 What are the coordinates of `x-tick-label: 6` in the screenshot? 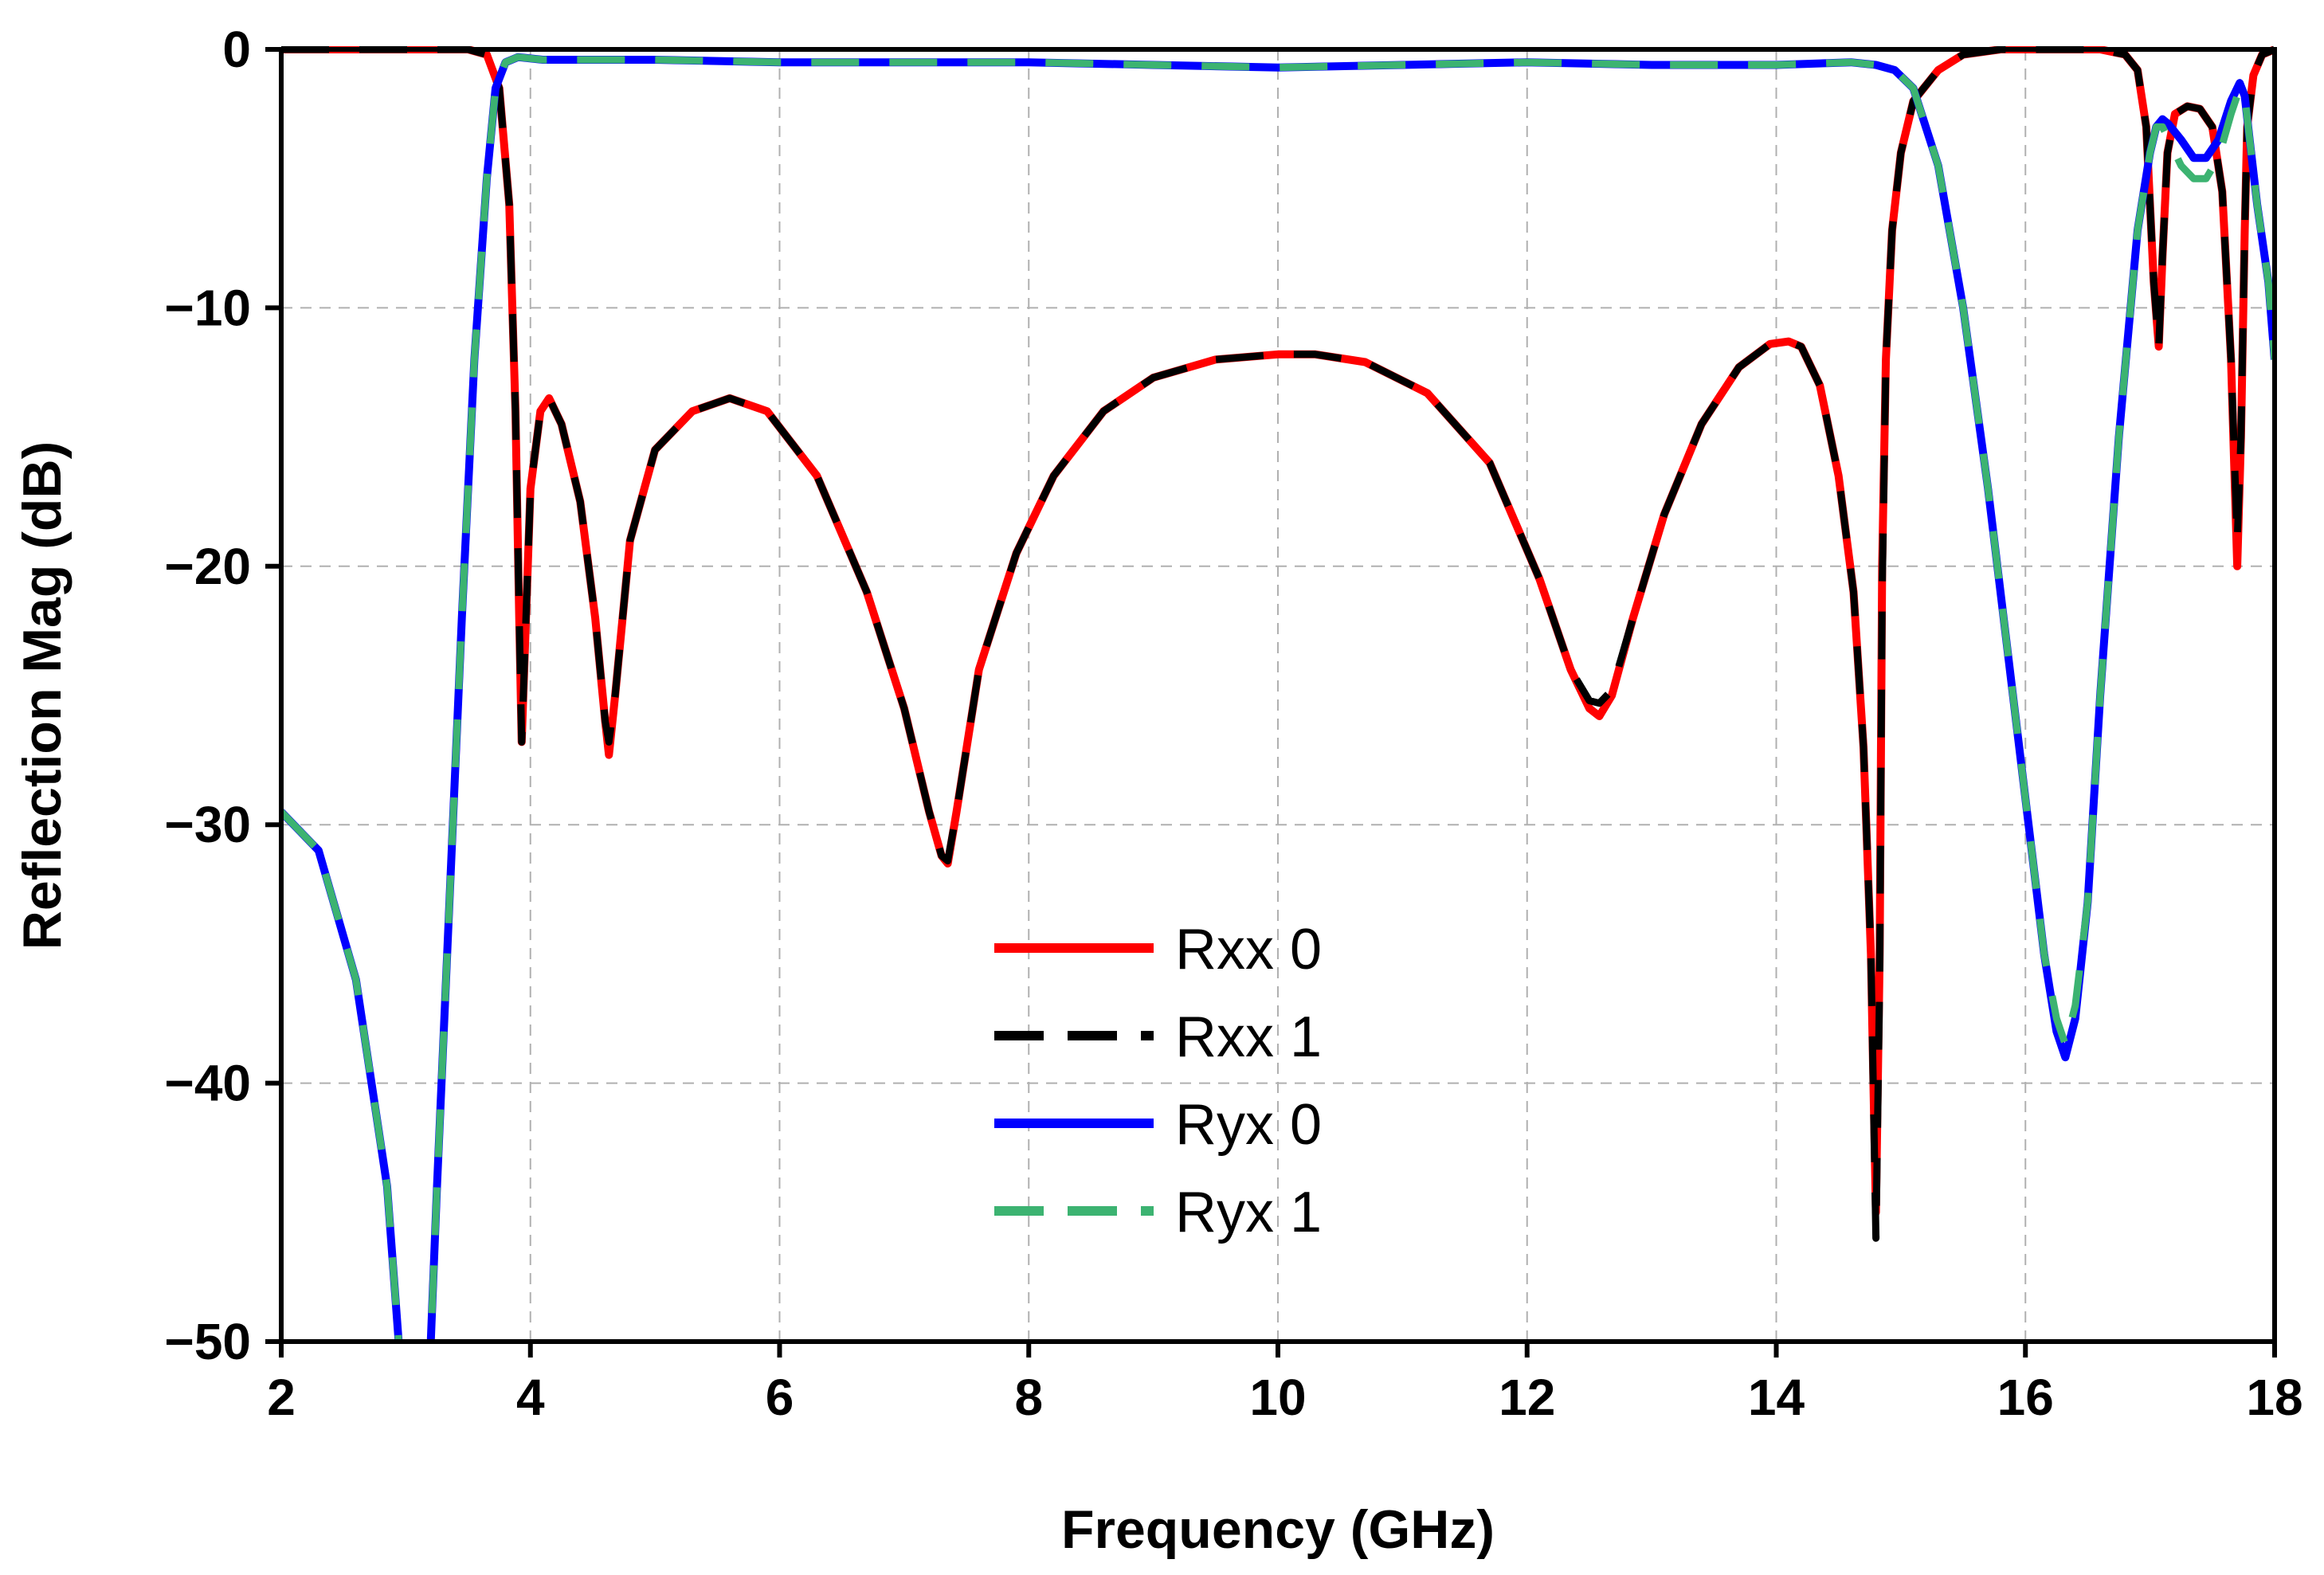 It's located at (780, 1397).